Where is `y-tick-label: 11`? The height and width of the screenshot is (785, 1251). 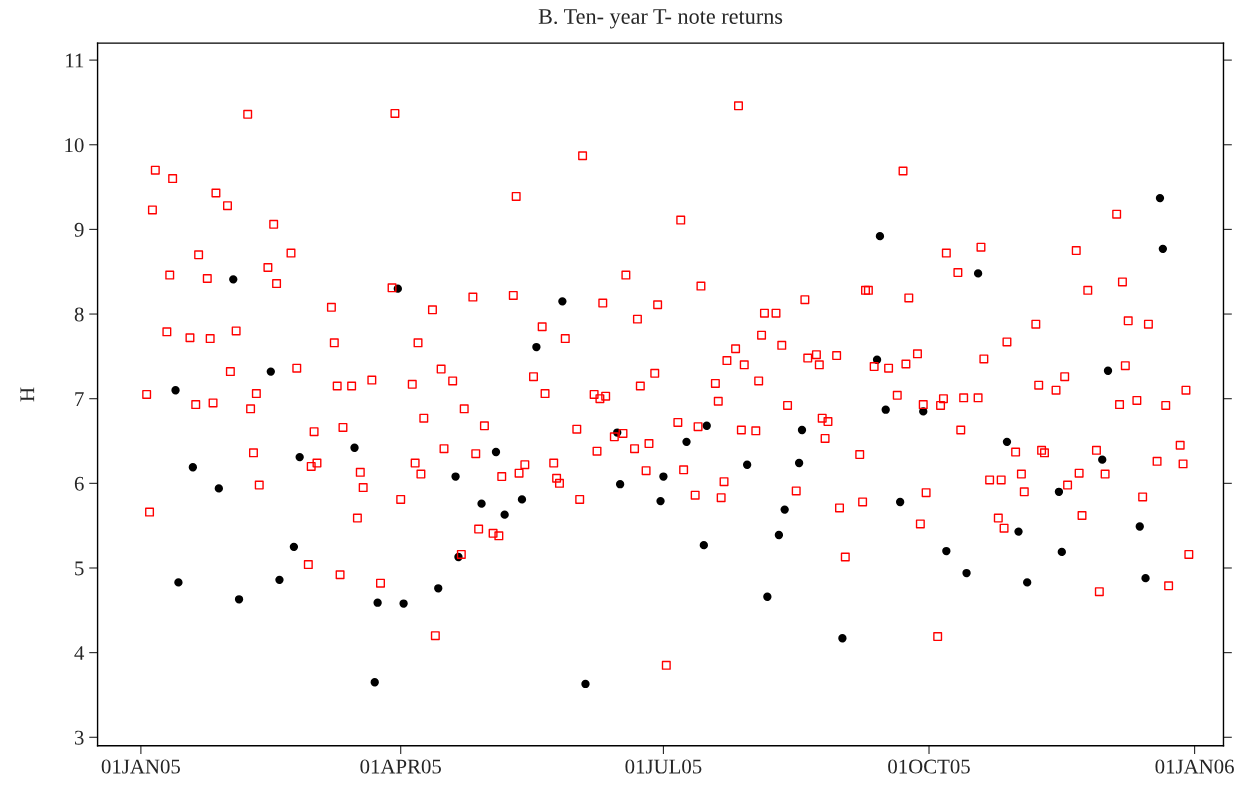
y-tick-label: 11 is located at coordinates (75, 60).